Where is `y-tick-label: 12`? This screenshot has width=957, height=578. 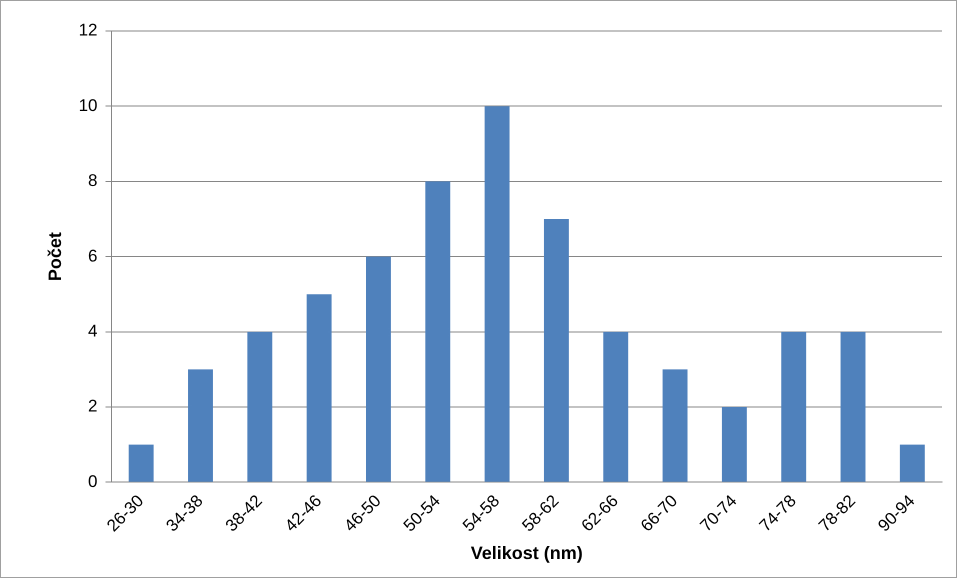 y-tick-label: 12 is located at coordinates (88, 30).